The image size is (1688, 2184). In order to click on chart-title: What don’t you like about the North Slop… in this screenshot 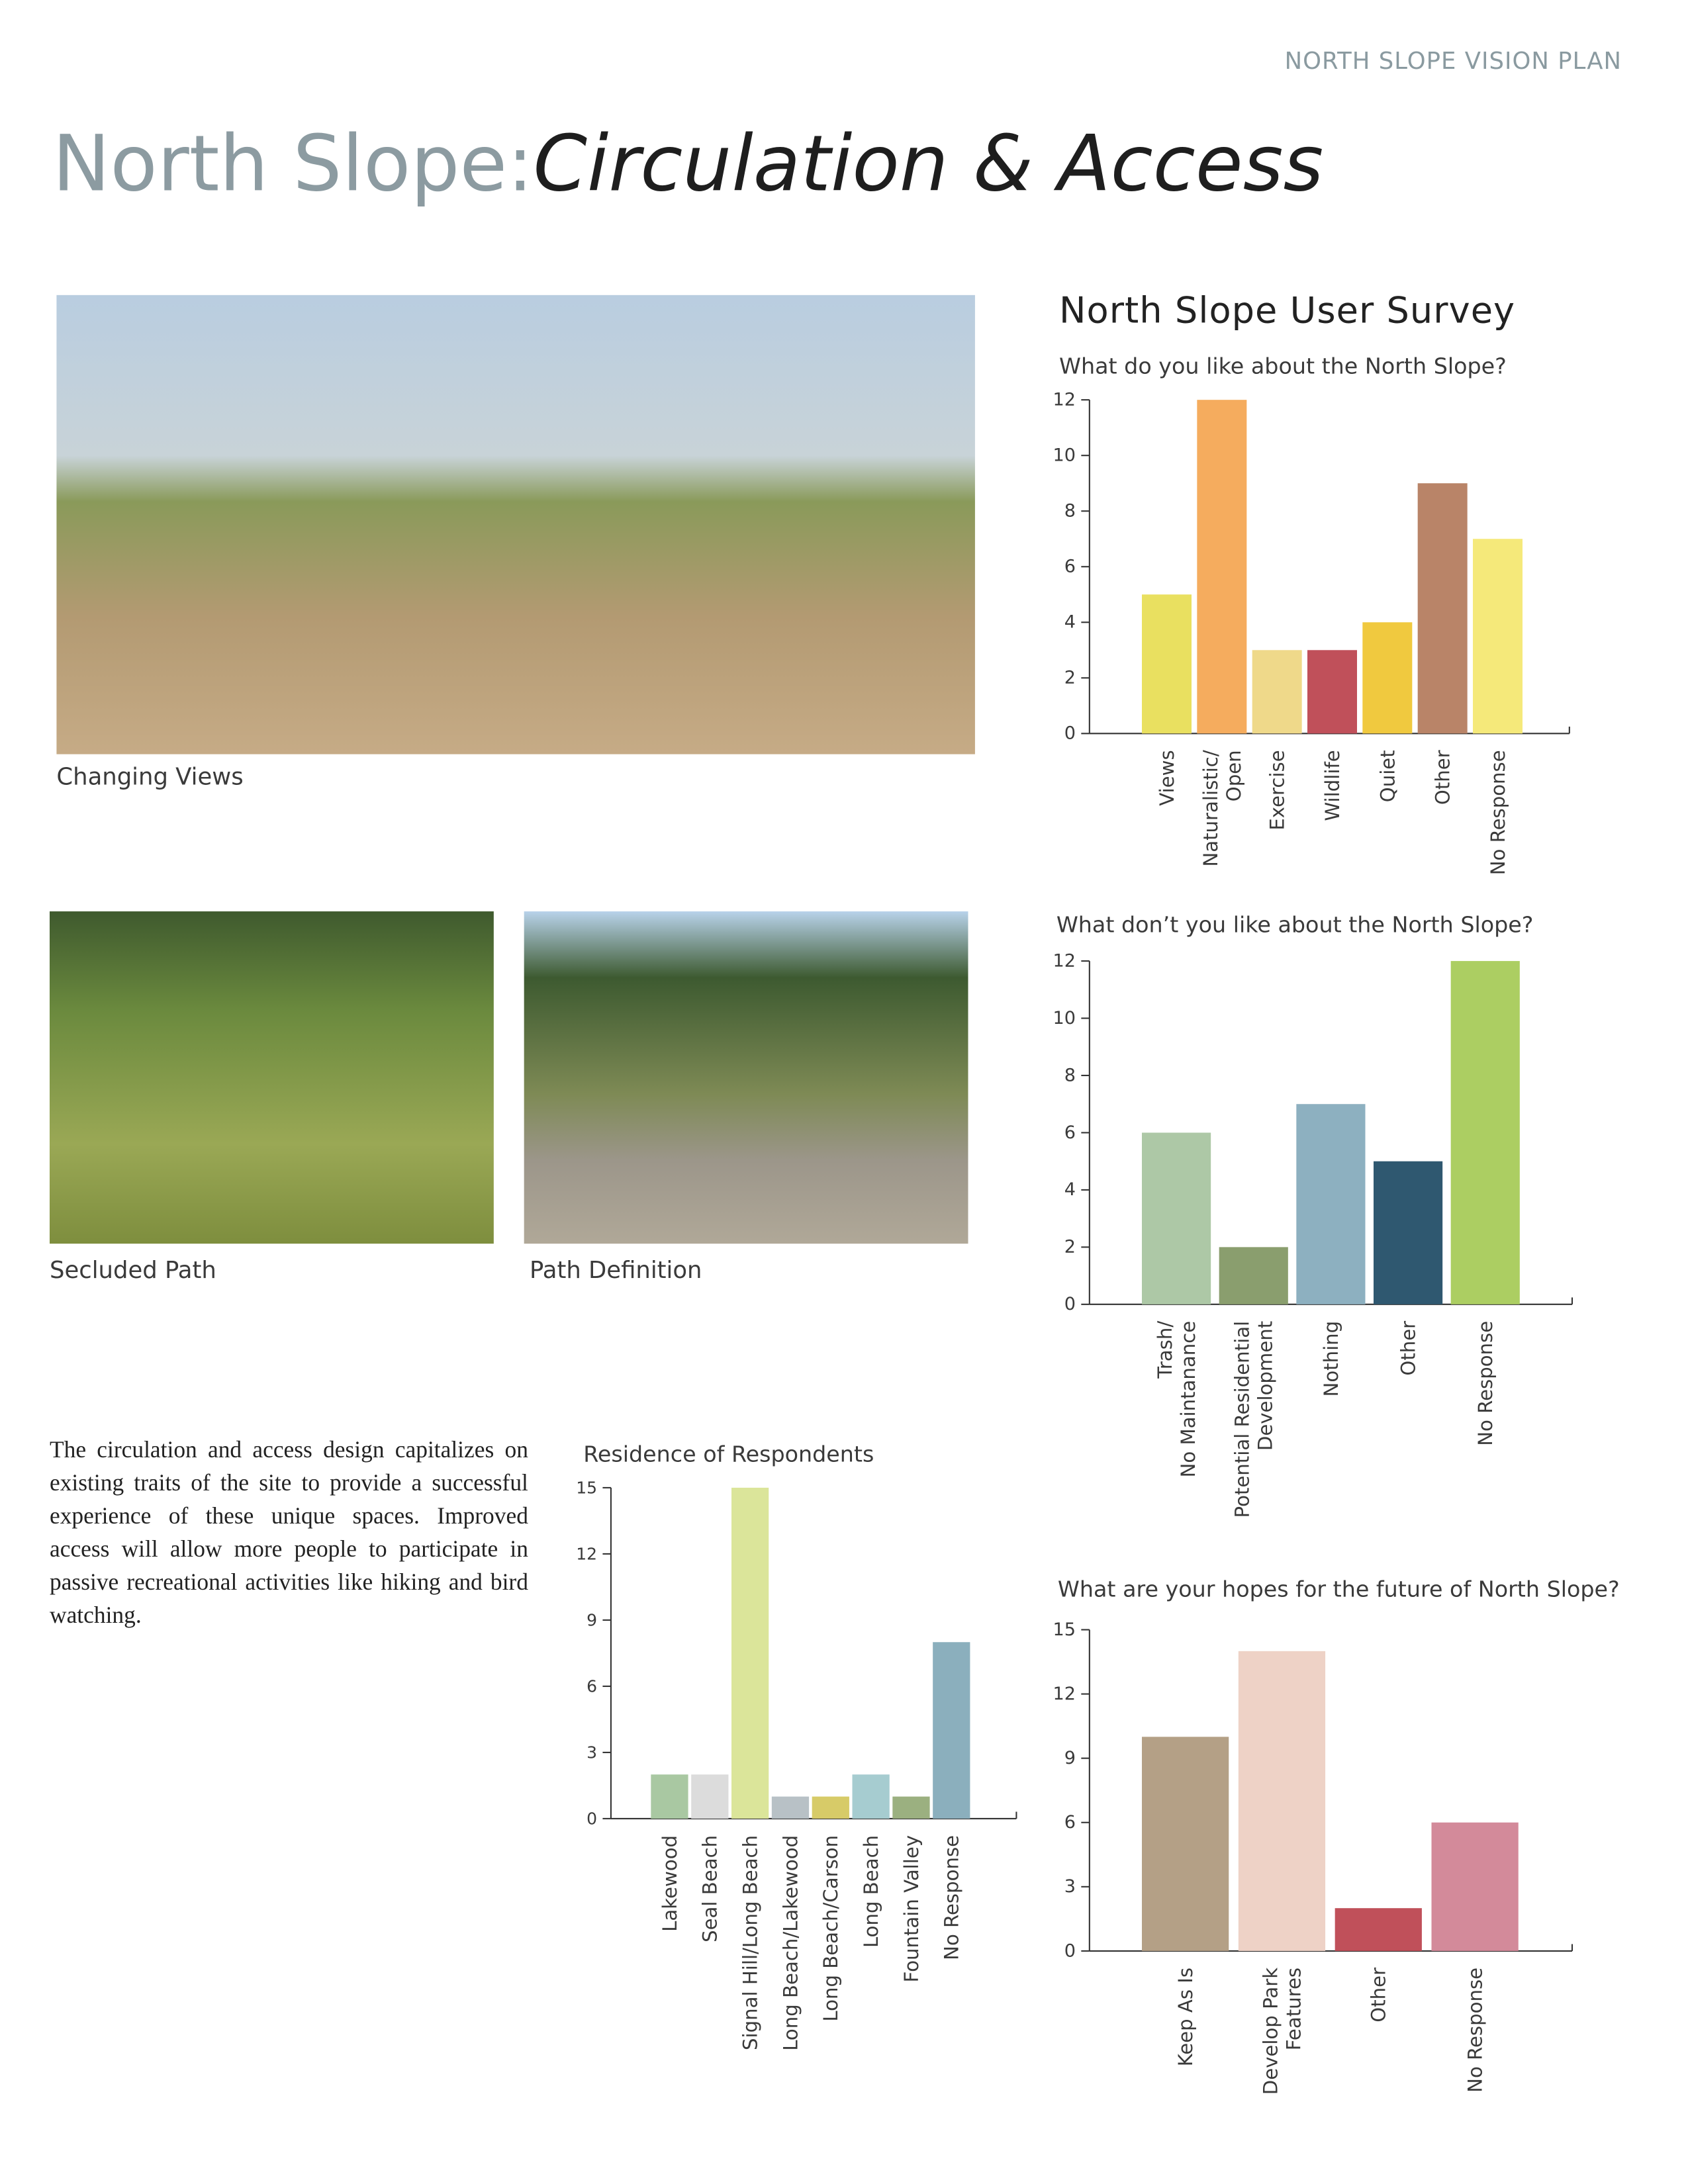, I will do `click(1295, 924)`.